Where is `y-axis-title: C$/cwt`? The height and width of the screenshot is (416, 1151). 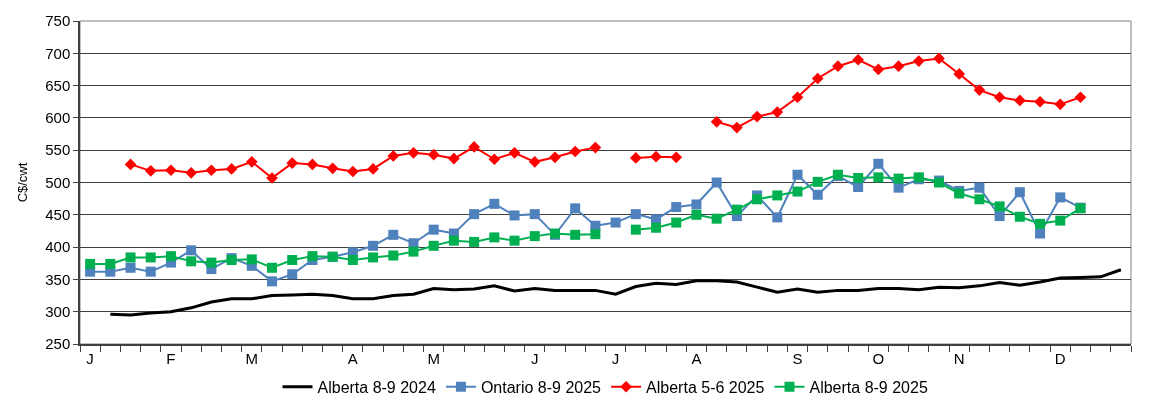
y-axis-title: C$/cwt is located at coordinates (22, 182).